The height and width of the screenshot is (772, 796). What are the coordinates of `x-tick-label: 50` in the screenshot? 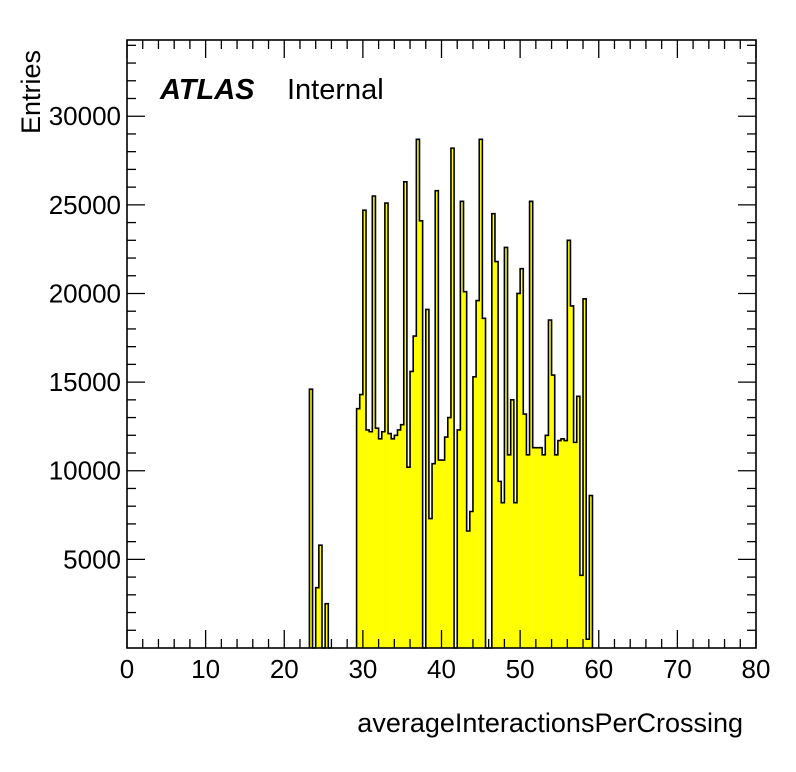 It's located at (520, 669).